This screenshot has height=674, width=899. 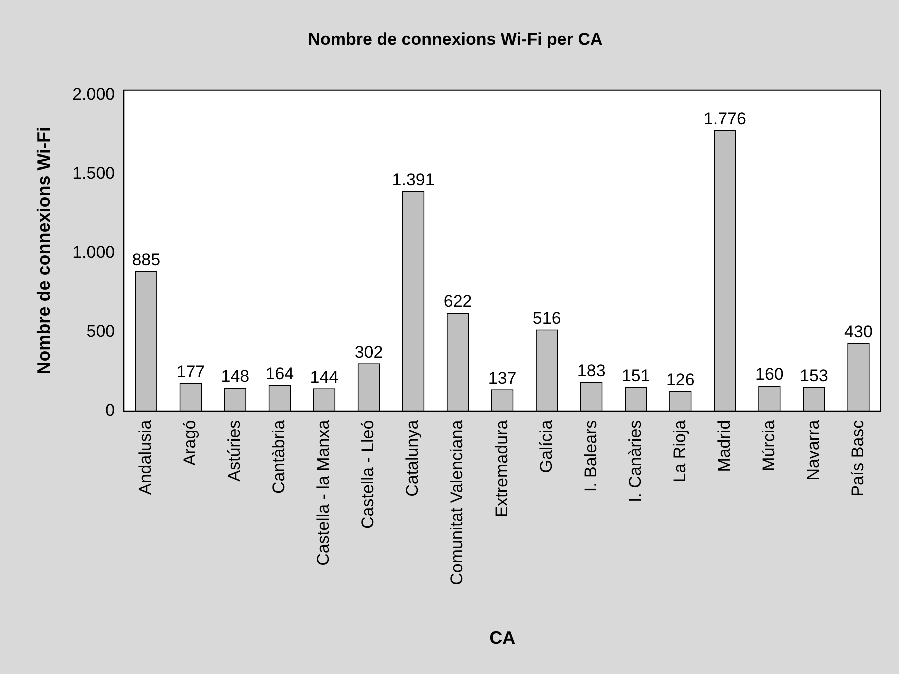 I want to click on y-tick-label: 0, so click(x=111, y=410).